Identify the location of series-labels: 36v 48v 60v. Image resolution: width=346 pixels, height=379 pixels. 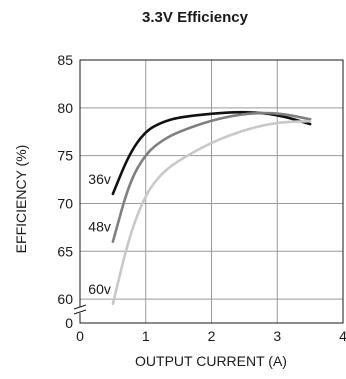
(99, 234).